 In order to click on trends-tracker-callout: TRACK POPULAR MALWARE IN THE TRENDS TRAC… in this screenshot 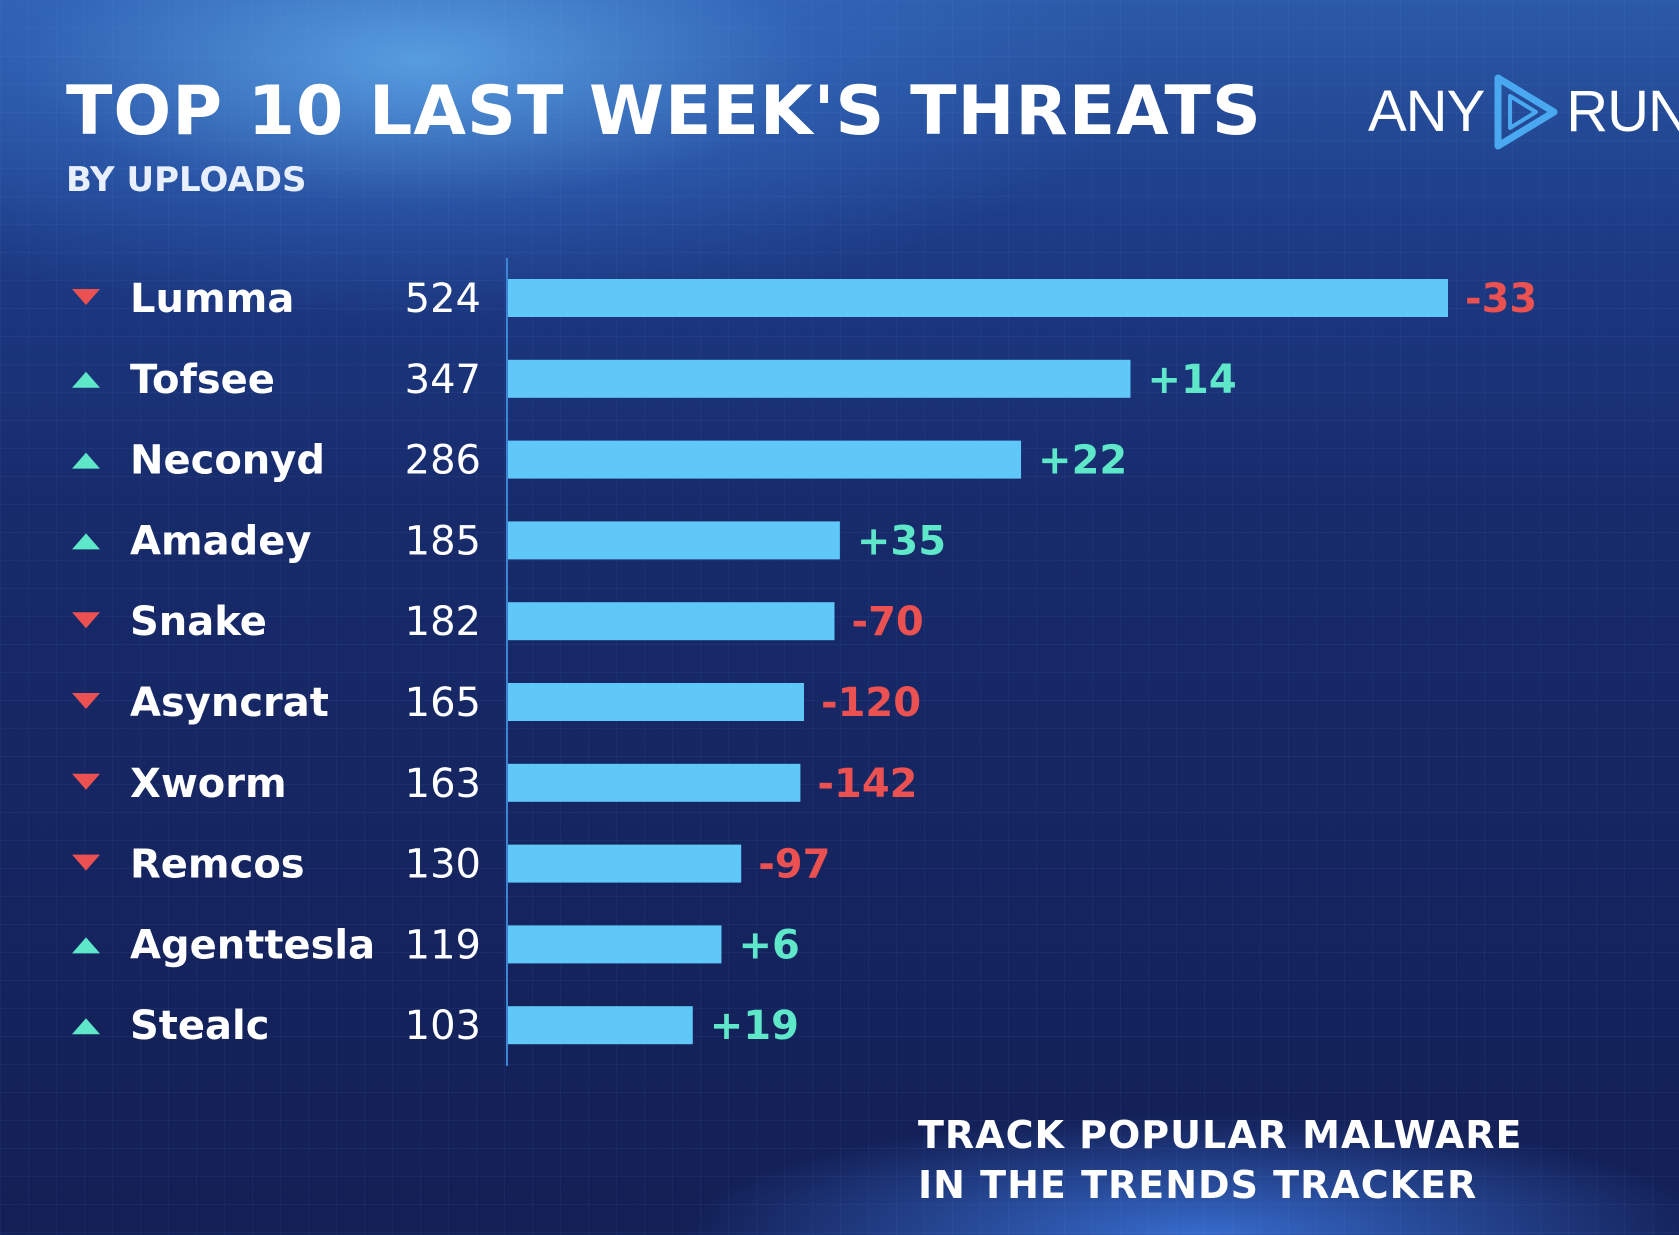, I will do `click(1220, 1160)`.